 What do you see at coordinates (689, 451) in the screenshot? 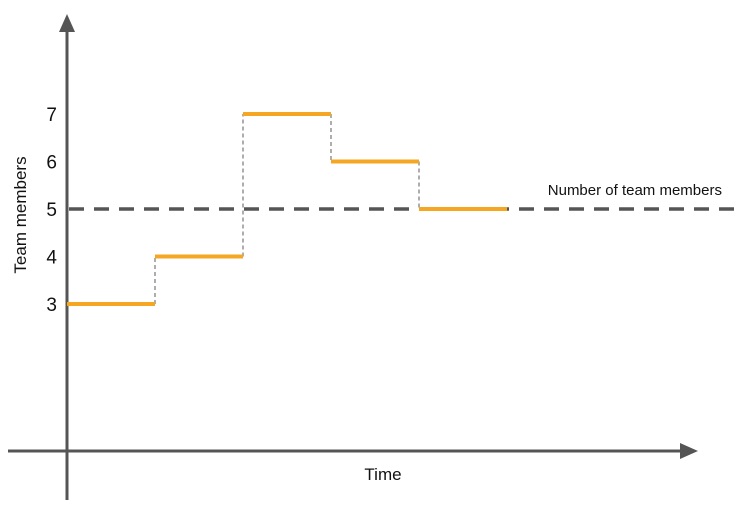
I see `x-axis-arrow-icon` at bounding box center [689, 451].